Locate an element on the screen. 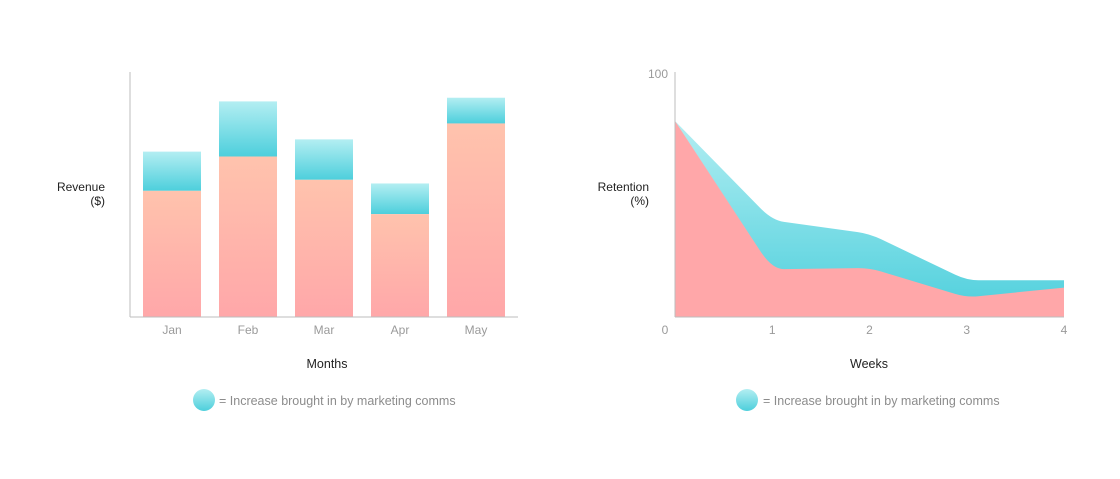 Image resolution: width=1120 pixels, height=479 pixels. bar-increase-apr is located at coordinates (400, 199).